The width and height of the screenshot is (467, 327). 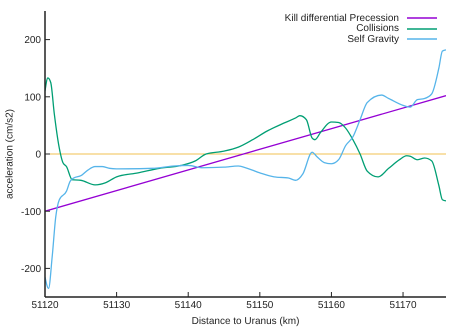 What do you see at coordinates (10, 154) in the screenshot?
I see `y-axis-title: acceleration (cm/s2)` at bounding box center [10, 154].